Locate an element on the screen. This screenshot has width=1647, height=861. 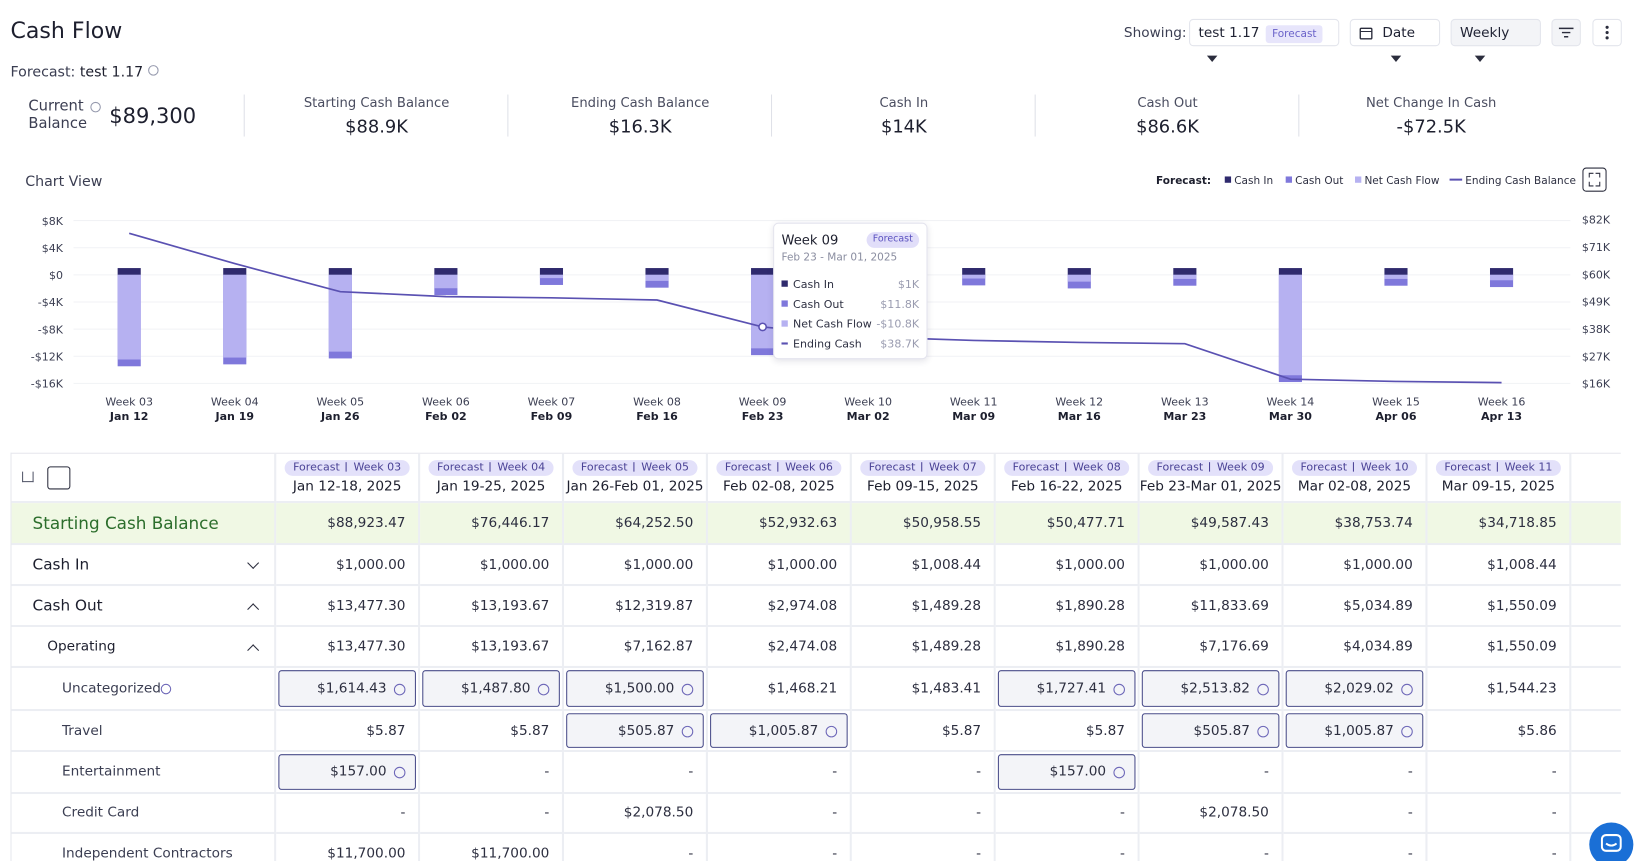
legend-label: Cash In is located at coordinates (1253, 181).